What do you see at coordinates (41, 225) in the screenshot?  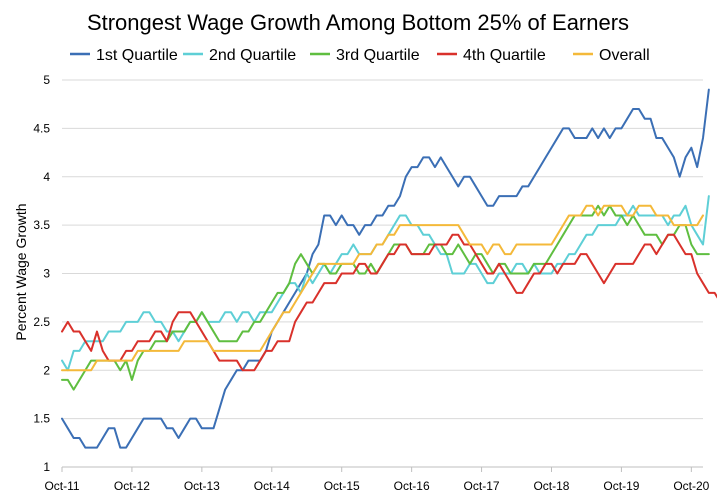 I see `y-tick-label: 3.5` at bounding box center [41, 225].